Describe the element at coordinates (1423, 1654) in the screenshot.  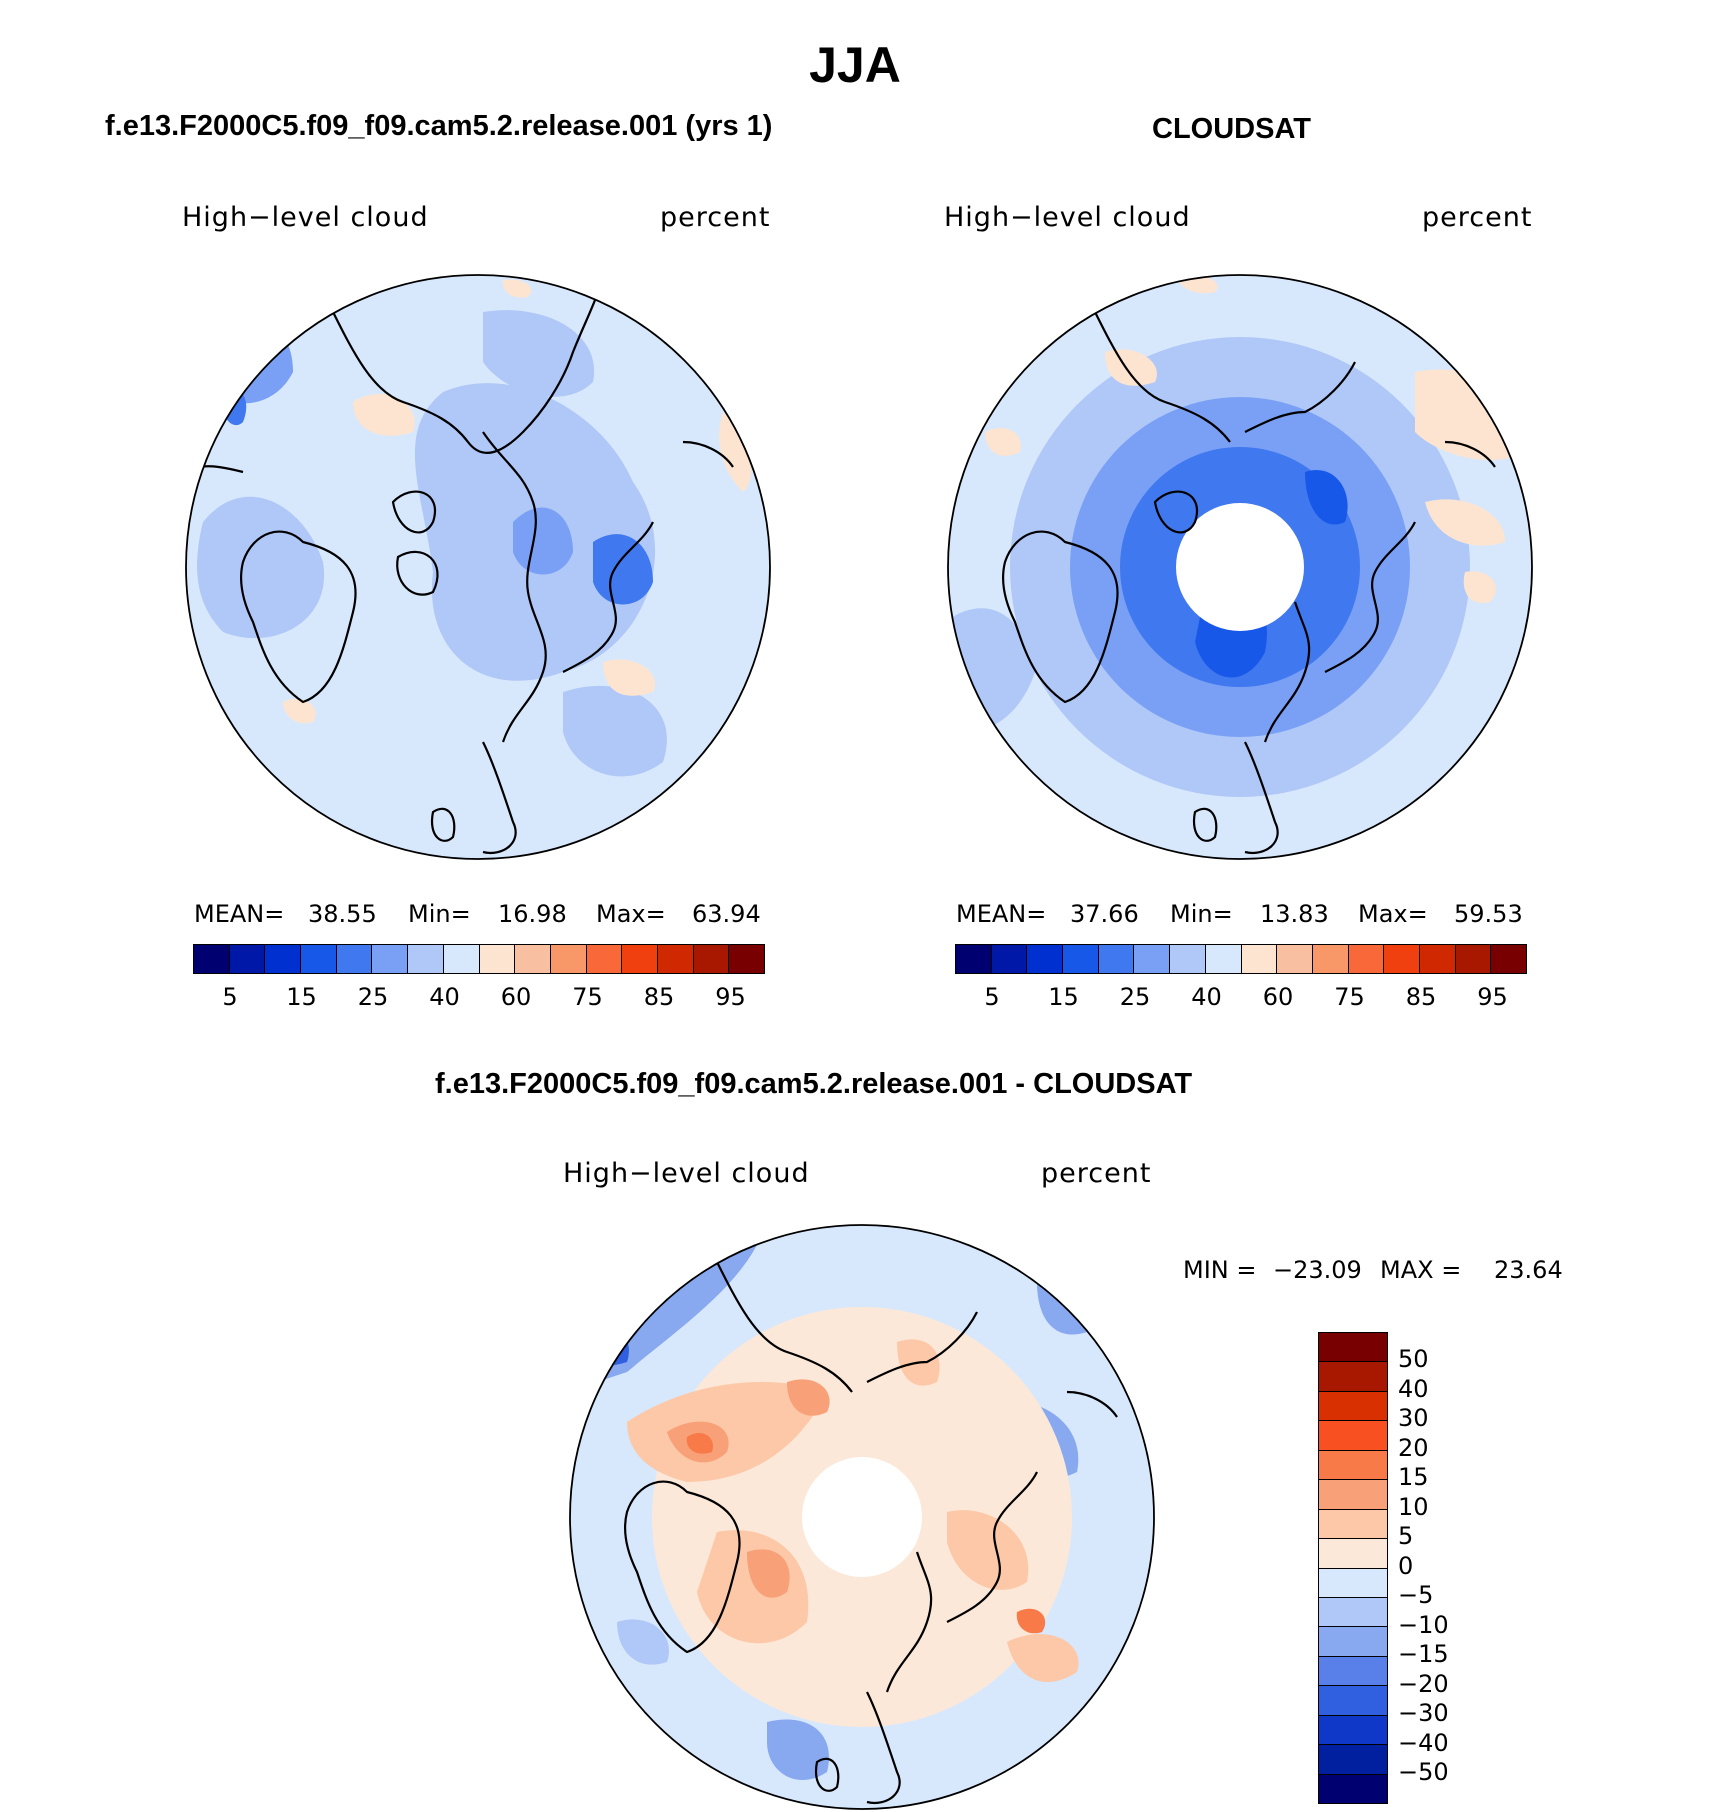
I see `colorbar-tick-label: −15` at that location.